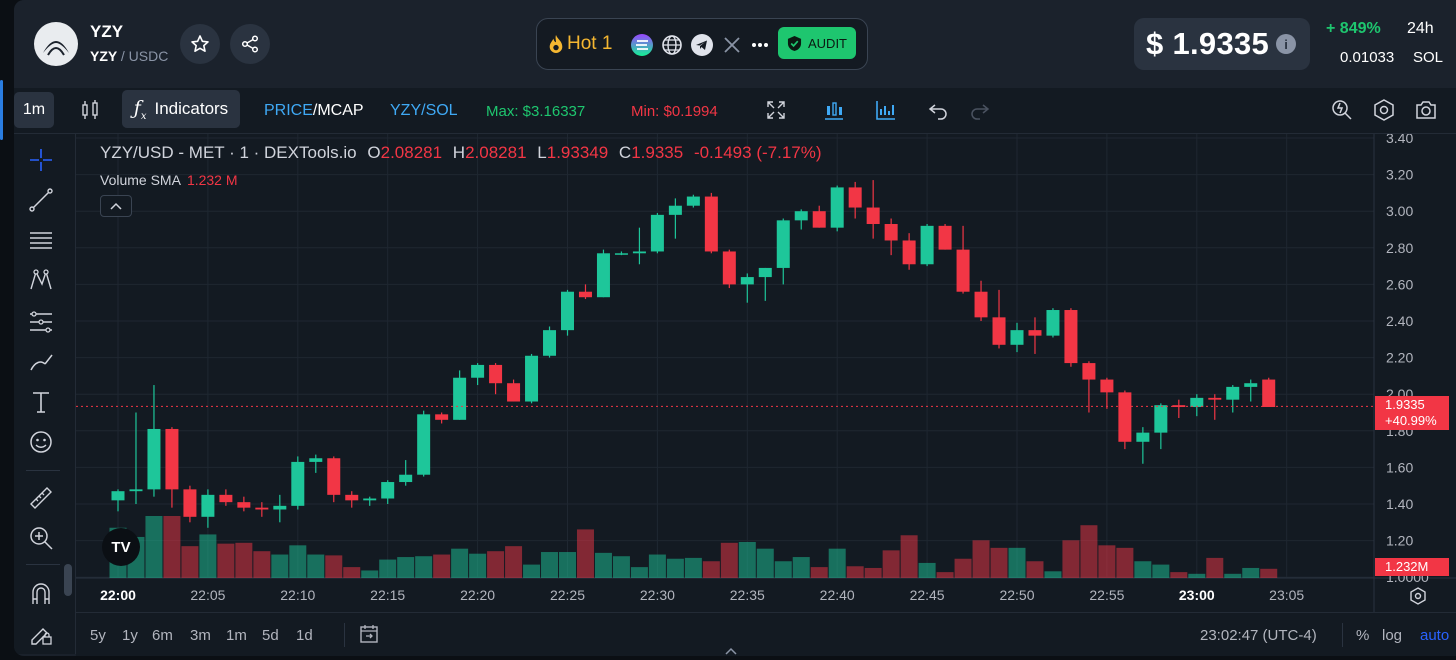 The width and height of the screenshot is (1456, 660). Describe the element at coordinates (304, 635) in the screenshot. I see `range-button-1d: 1d` at that location.